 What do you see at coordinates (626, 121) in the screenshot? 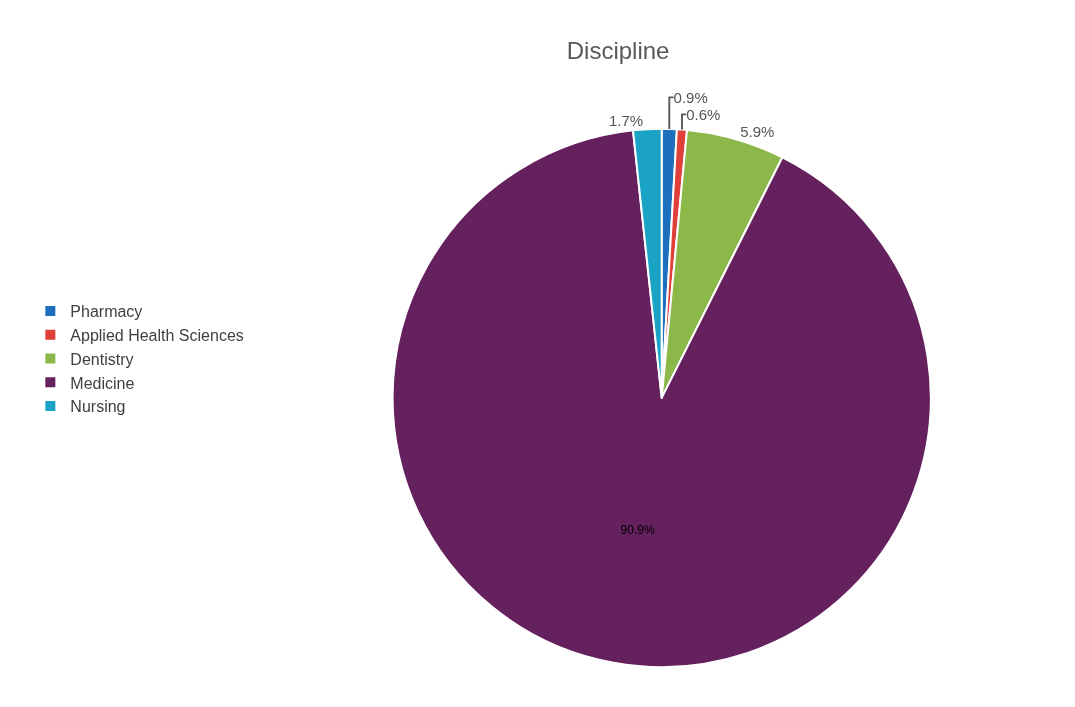
I see `data-label: 1.7%` at bounding box center [626, 121].